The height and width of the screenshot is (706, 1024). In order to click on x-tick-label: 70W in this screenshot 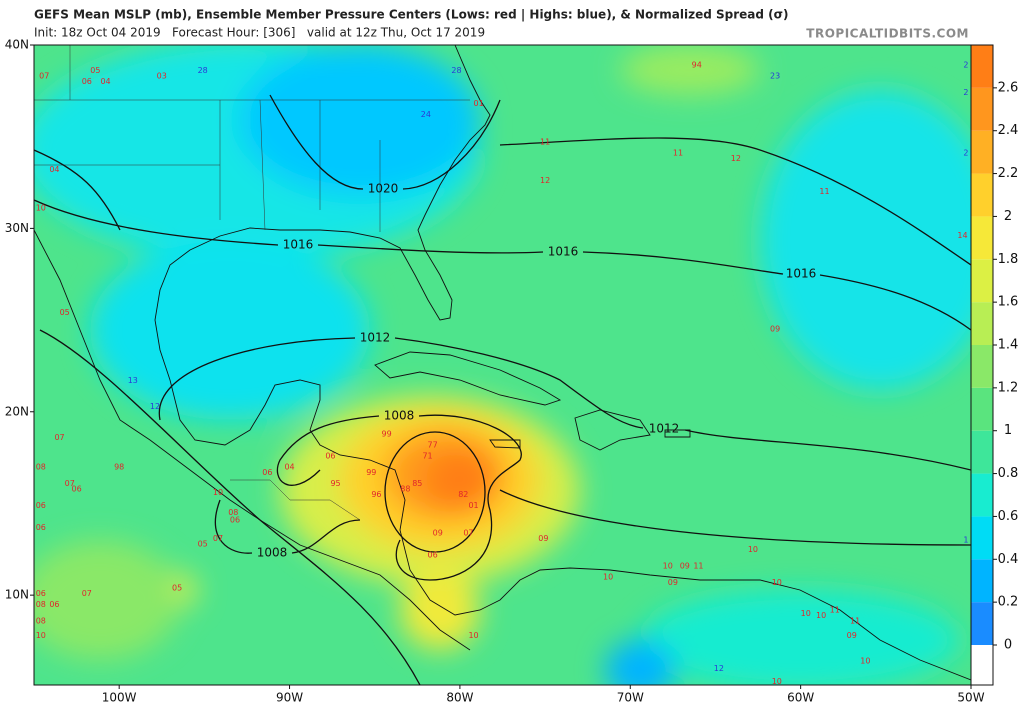, I will do `click(630, 698)`.